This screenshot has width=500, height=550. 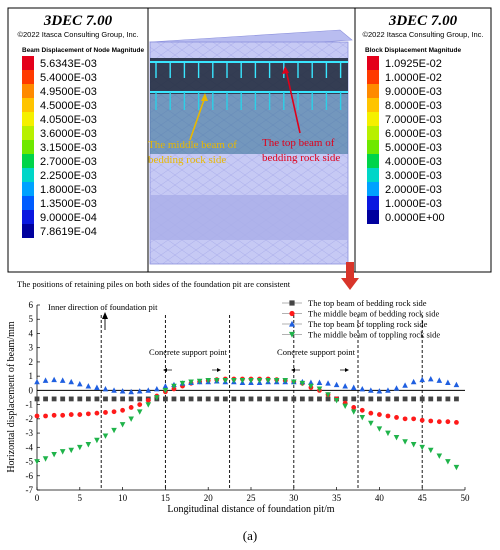 I want to click on legend-marker, so click(x=292, y=313).